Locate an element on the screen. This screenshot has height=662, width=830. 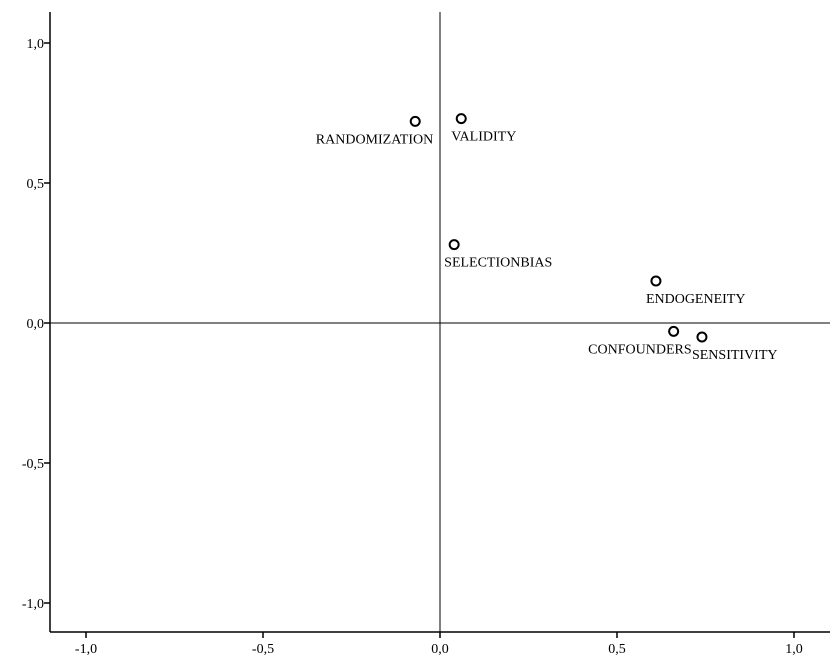
point-label: RANDOMIZATION is located at coordinates (374, 139).